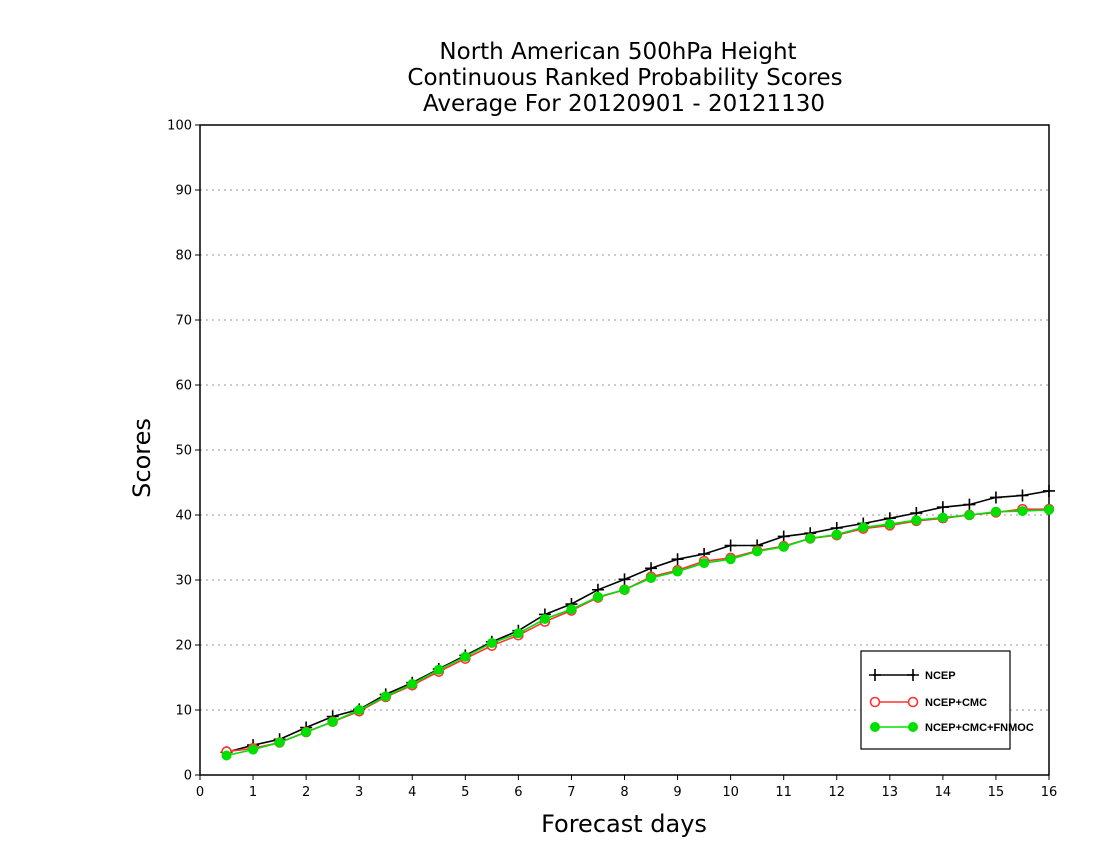  I want to click on x-tick-label: 16, so click(1049, 792).